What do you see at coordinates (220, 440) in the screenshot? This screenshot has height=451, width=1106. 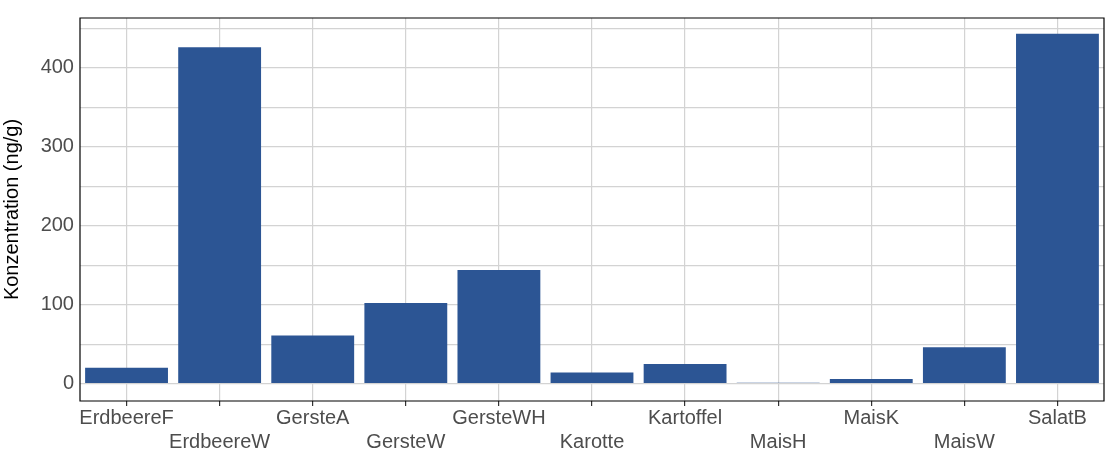 I see `x-tick-label: ErdbeereW` at bounding box center [220, 440].